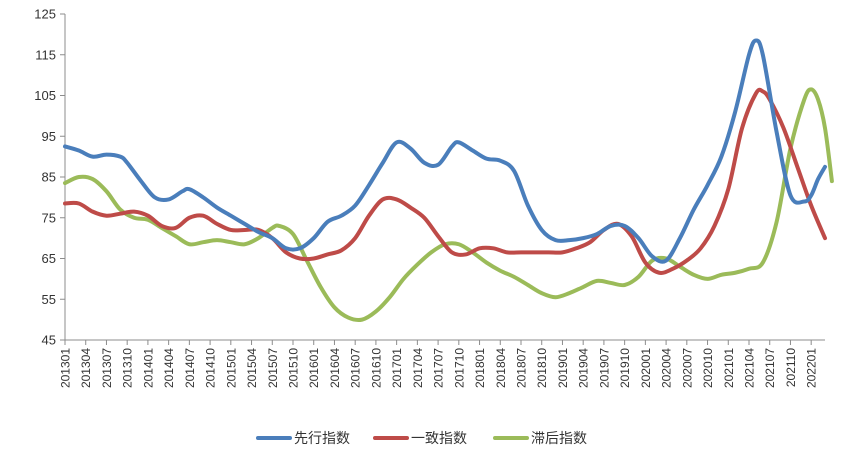 The width and height of the screenshot is (843, 458). Describe the element at coordinates (314, 368) in the screenshot. I see `x-tick-label: 201601` at that location.